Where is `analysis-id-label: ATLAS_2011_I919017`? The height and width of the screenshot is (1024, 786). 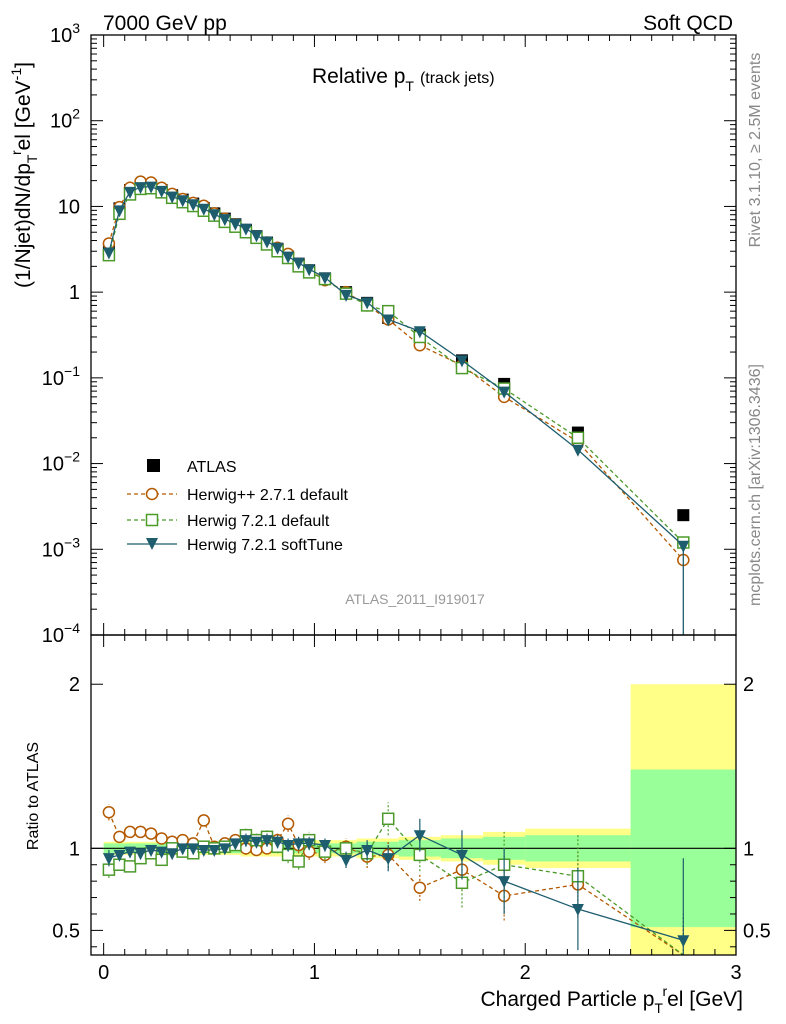
analysis-id-label: ATLAS_2011_I919017 is located at coordinates (415, 599).